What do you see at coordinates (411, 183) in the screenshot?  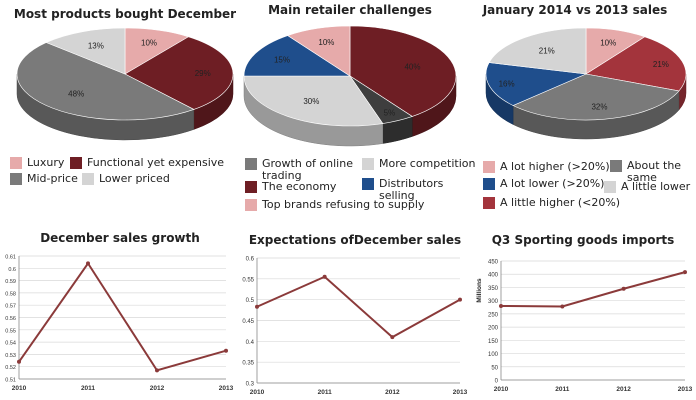 I see `legend-label: Distributors` at bounding box center [411, 183].